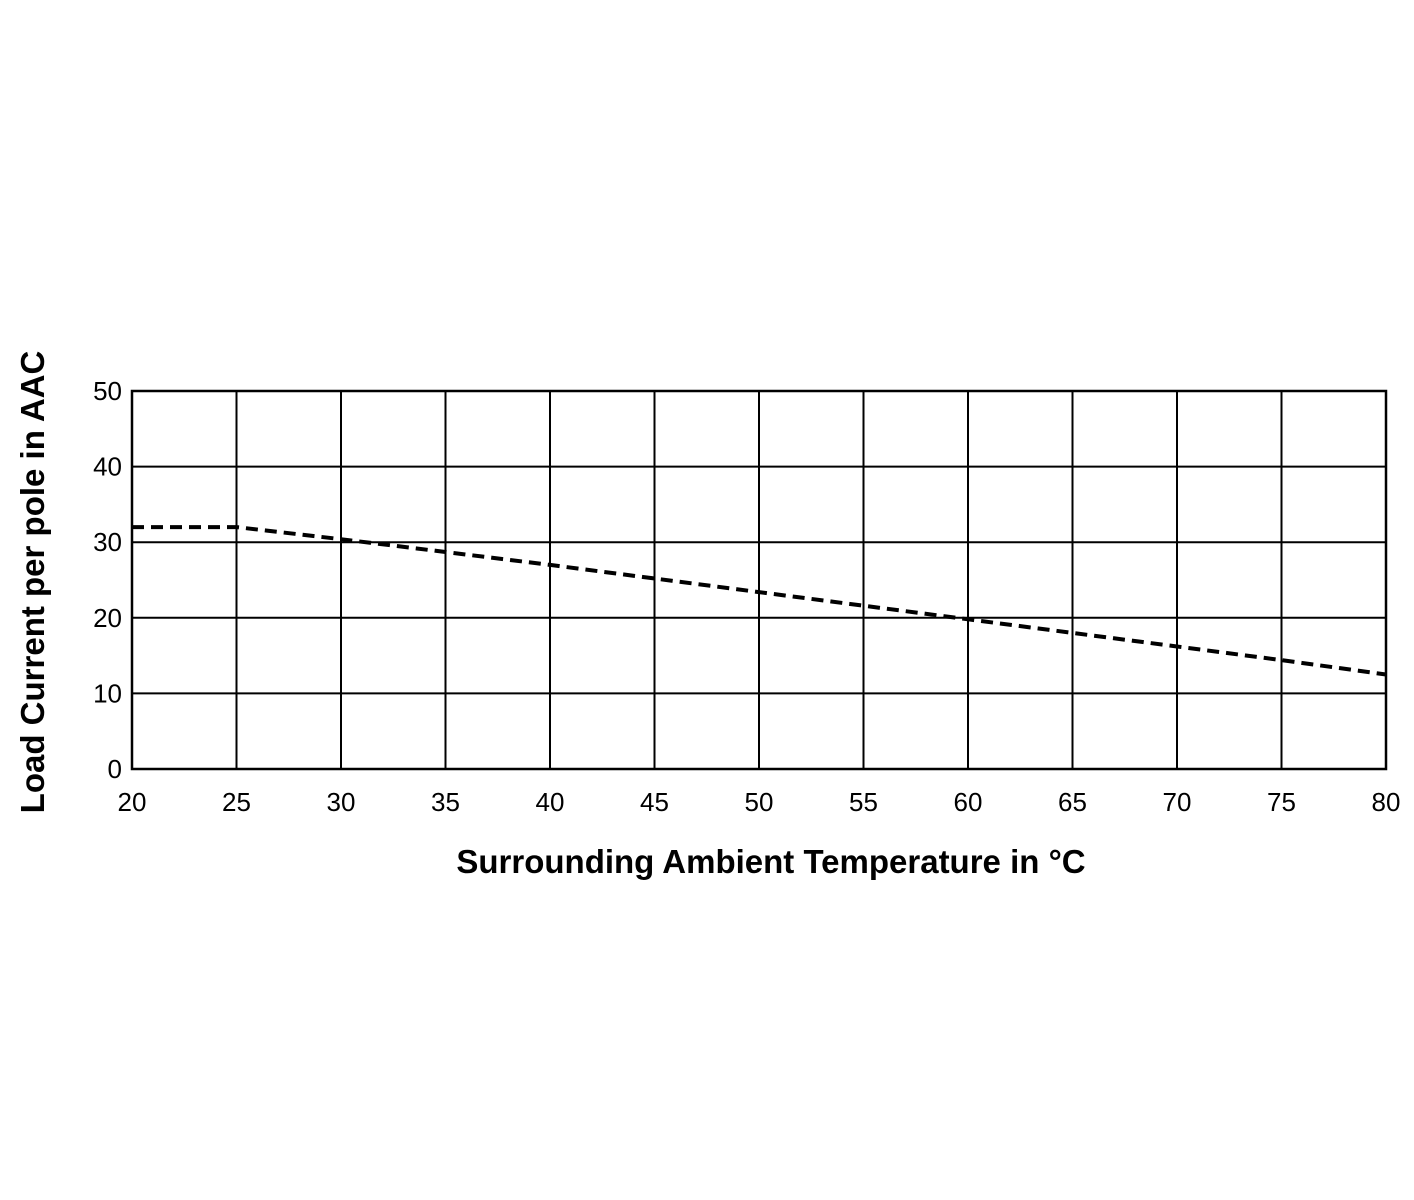 The height and width of the screenshot is (1200, 1414). I want to click on y-tick-label-10: 10, so click(107, 693).